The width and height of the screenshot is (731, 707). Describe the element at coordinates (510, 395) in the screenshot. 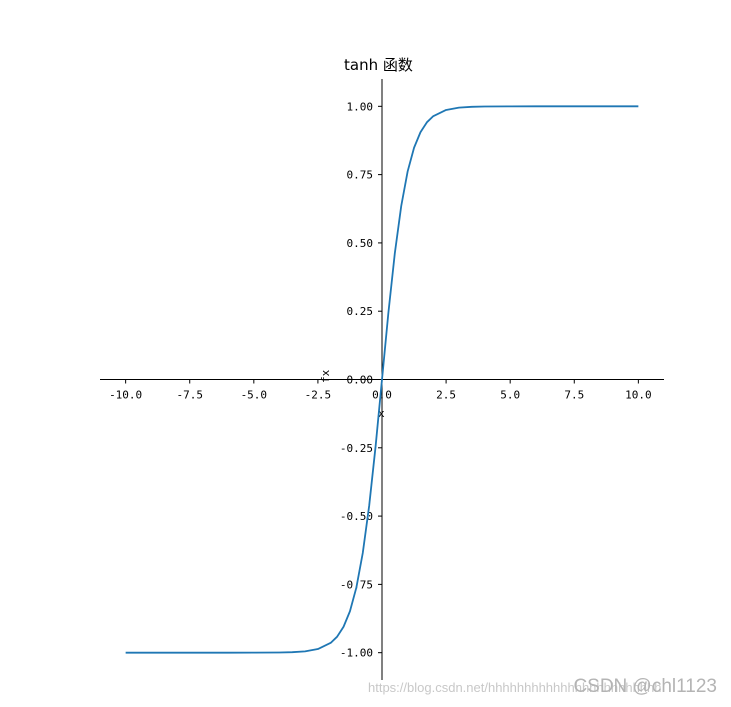

I see `x-tick-label: 5.0` at that location.